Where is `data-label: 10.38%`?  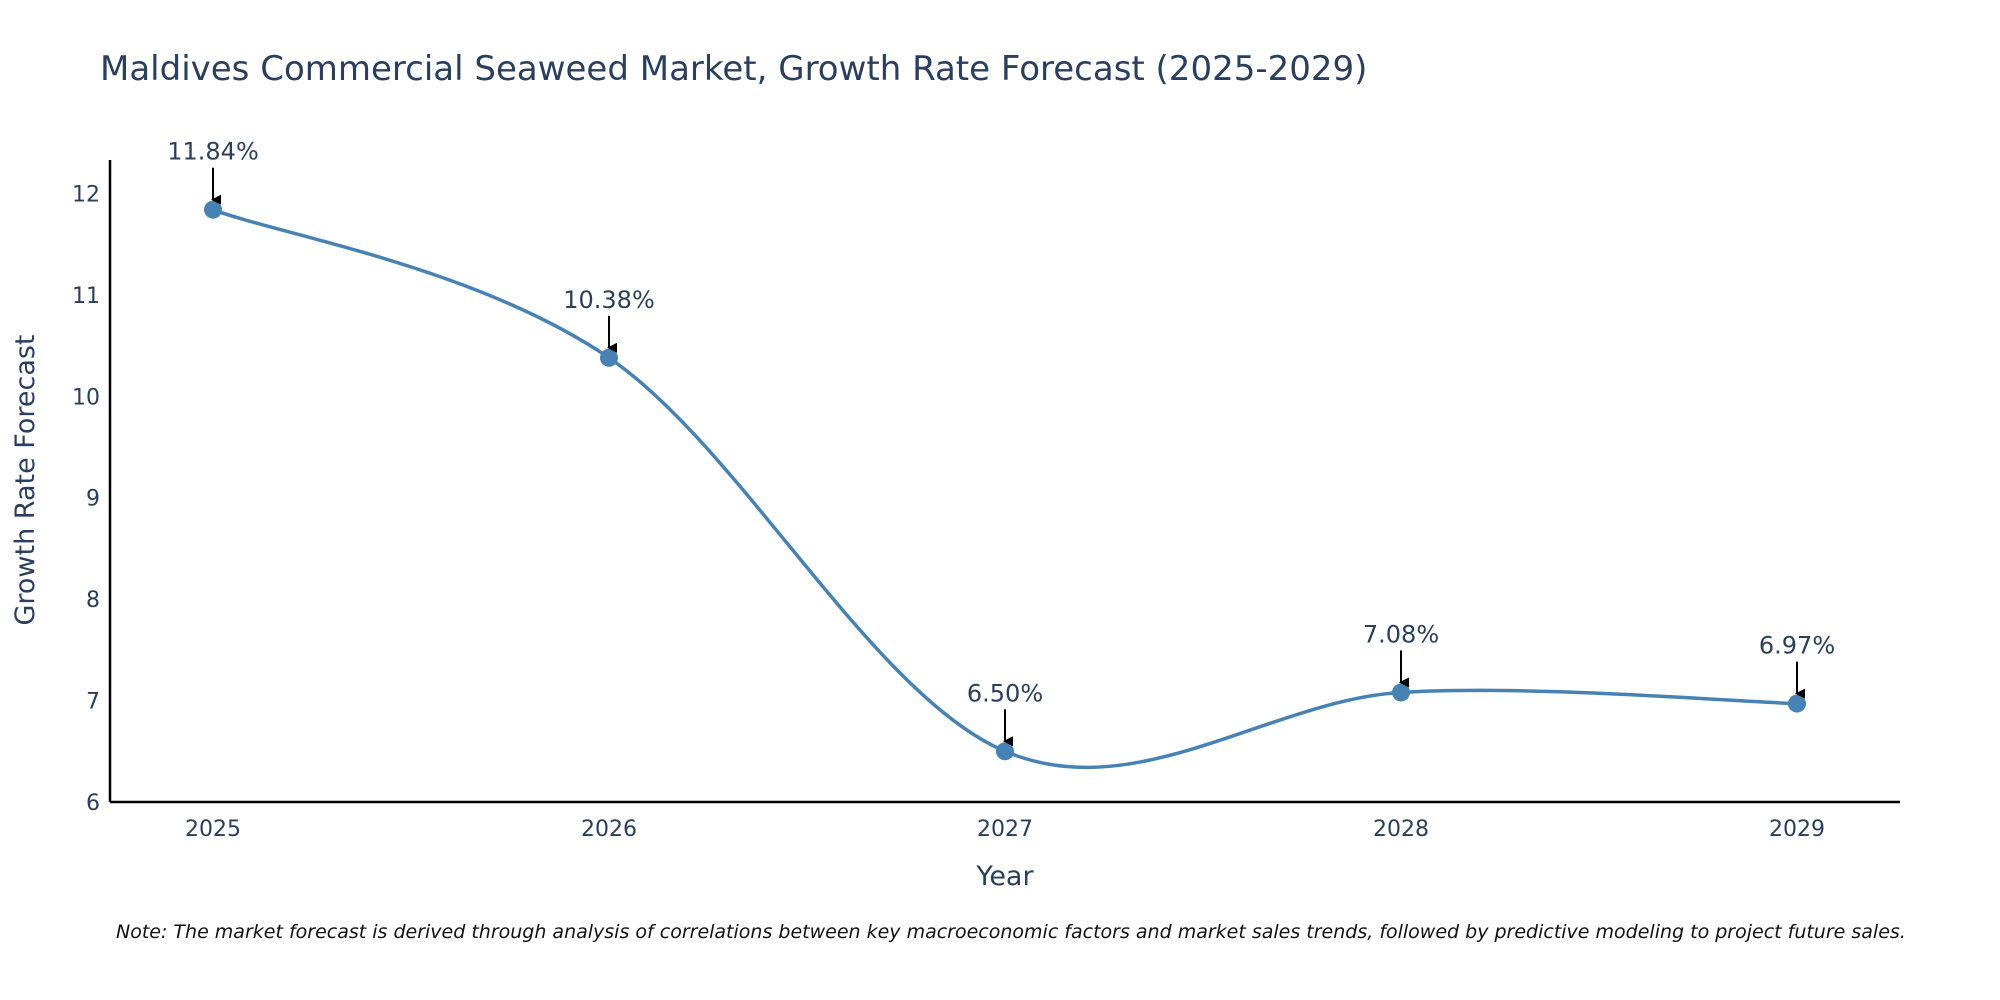 data-label: 10.38% is located at coordinates (609, 300).